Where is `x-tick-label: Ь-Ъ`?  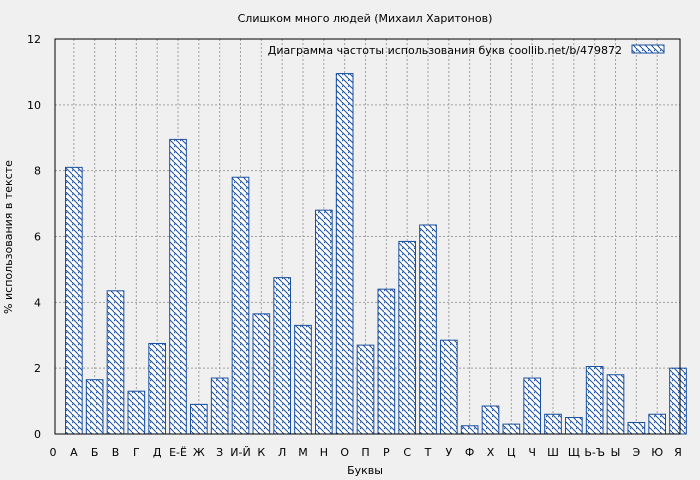 x-tick-label: Ь-Ъ is located at coordinates (594, 452).